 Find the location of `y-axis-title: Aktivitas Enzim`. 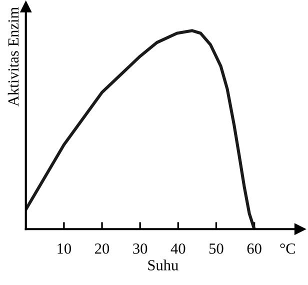

y-axis-title: Aktivitas Enzim is located at coordinates (13, 56).